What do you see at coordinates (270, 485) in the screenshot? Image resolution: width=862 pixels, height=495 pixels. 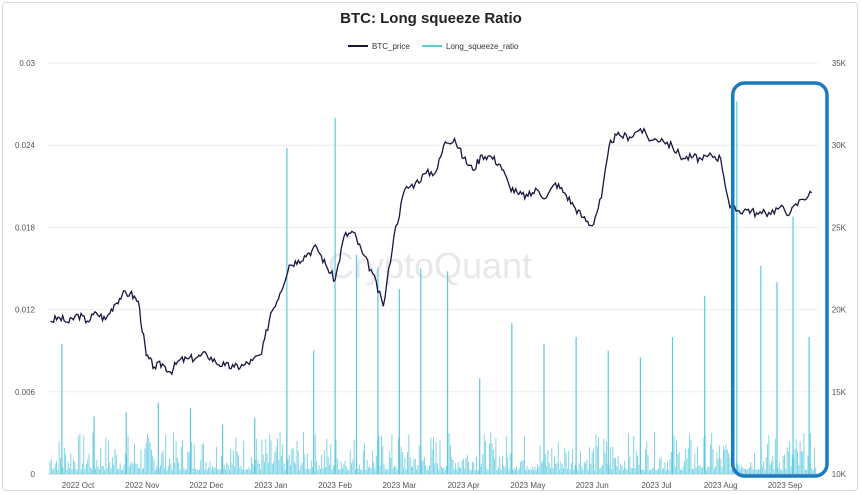 I see `x-tick-label: 2023 Jan` at bounding box center [270, 485].